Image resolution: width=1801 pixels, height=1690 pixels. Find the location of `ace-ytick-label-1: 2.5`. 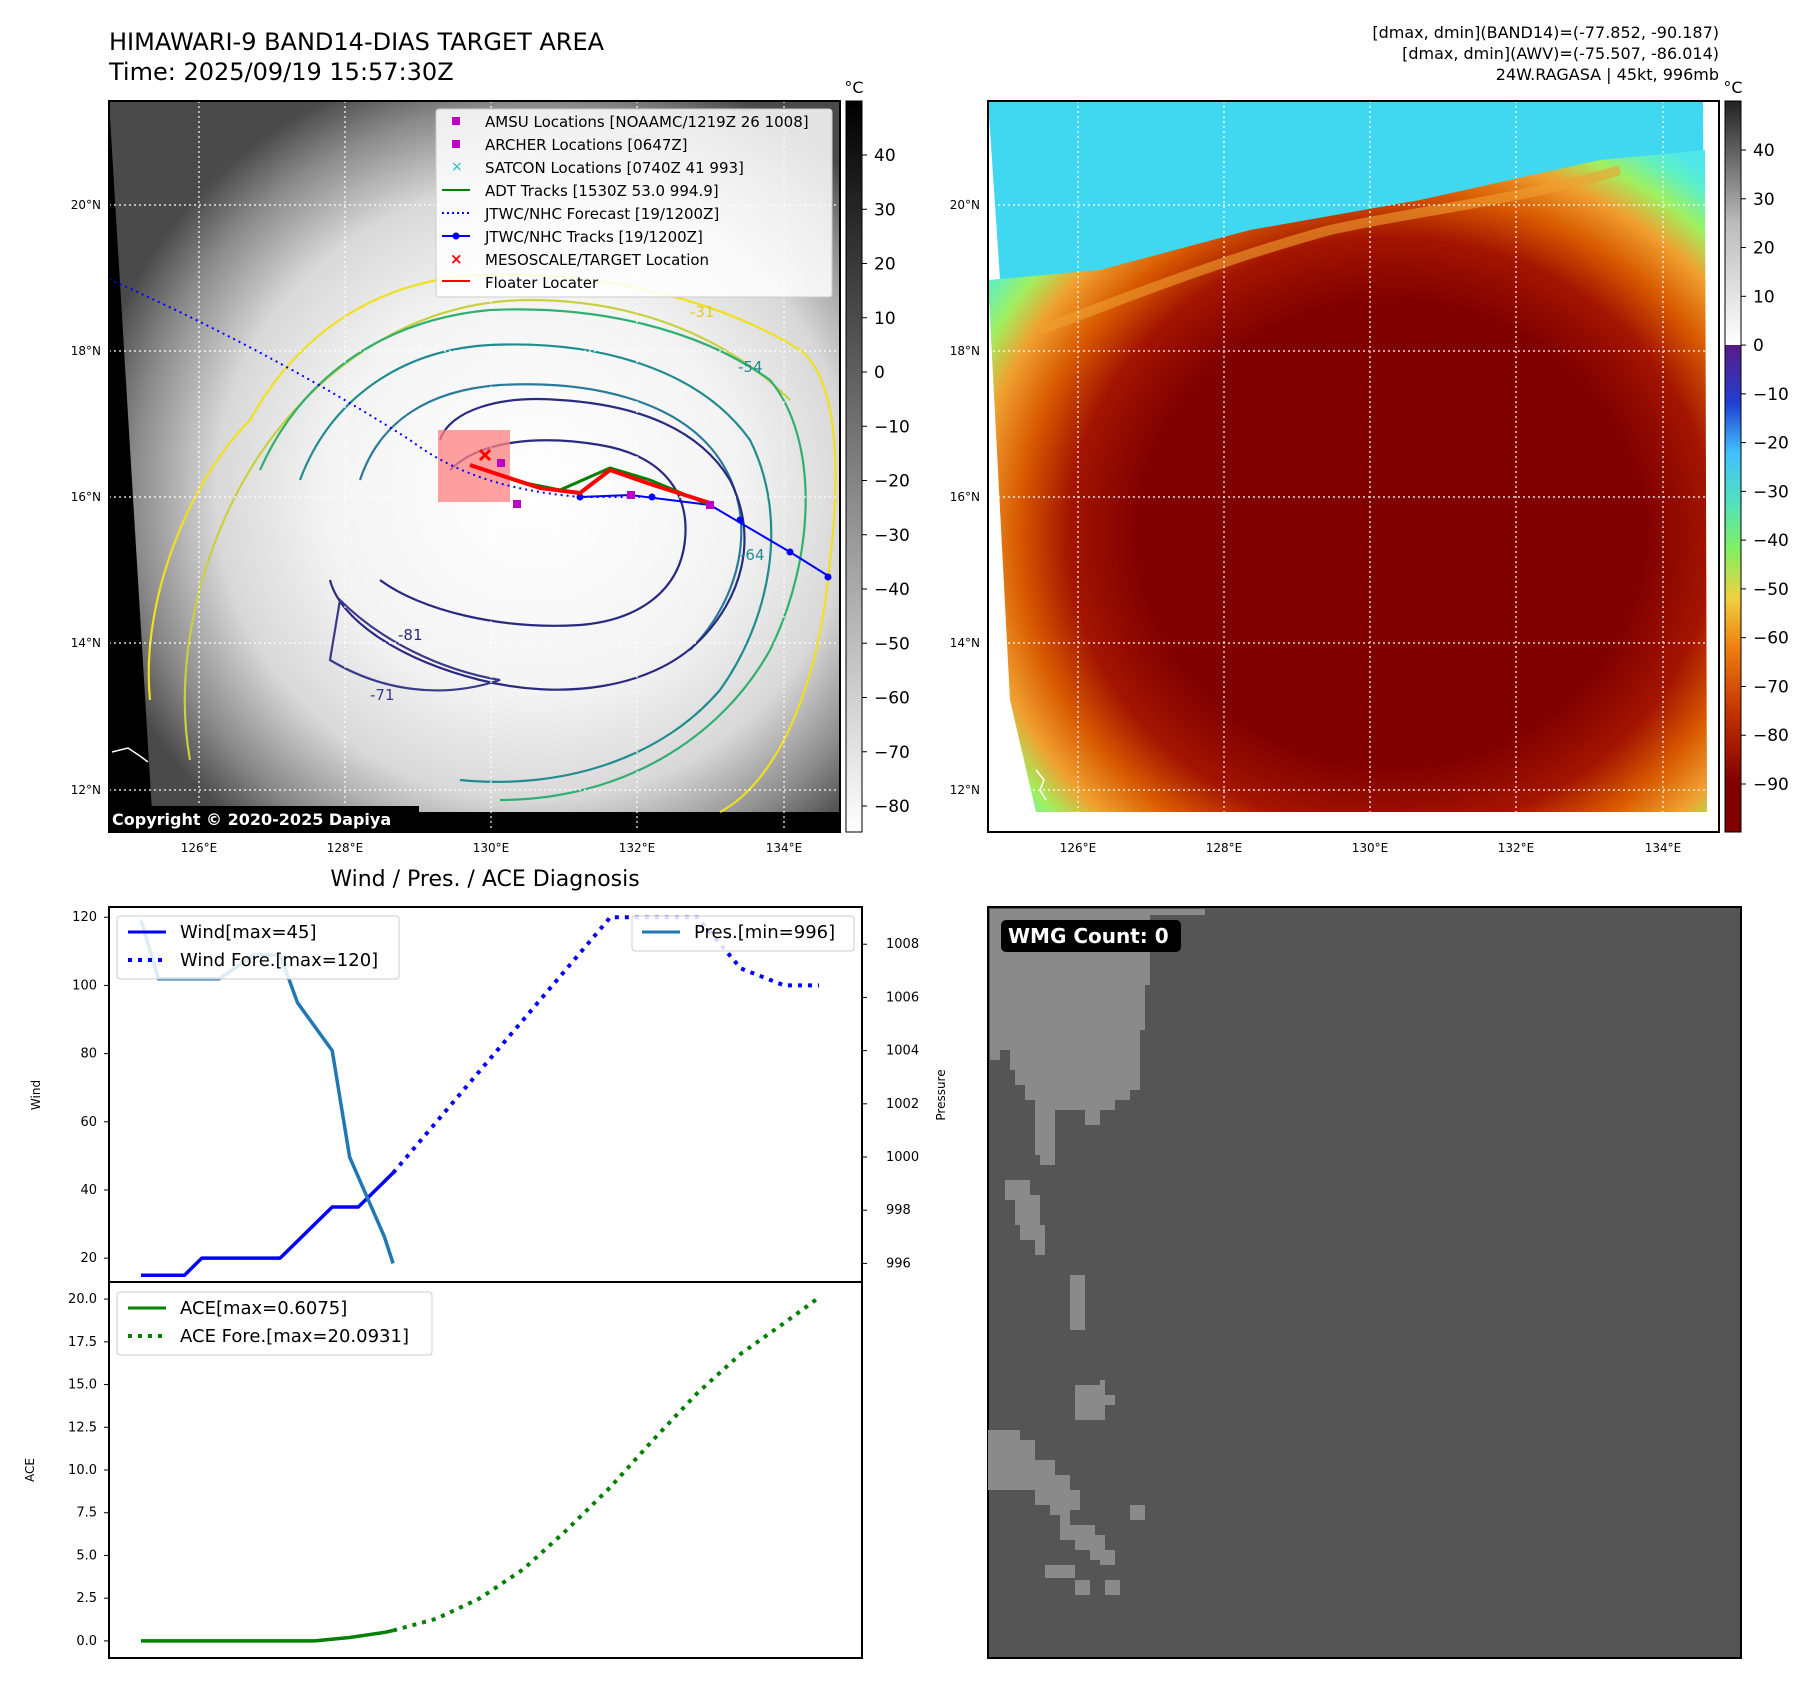

ace-ytick-label-1: 2.5 is located at coordinates (86, 1598).